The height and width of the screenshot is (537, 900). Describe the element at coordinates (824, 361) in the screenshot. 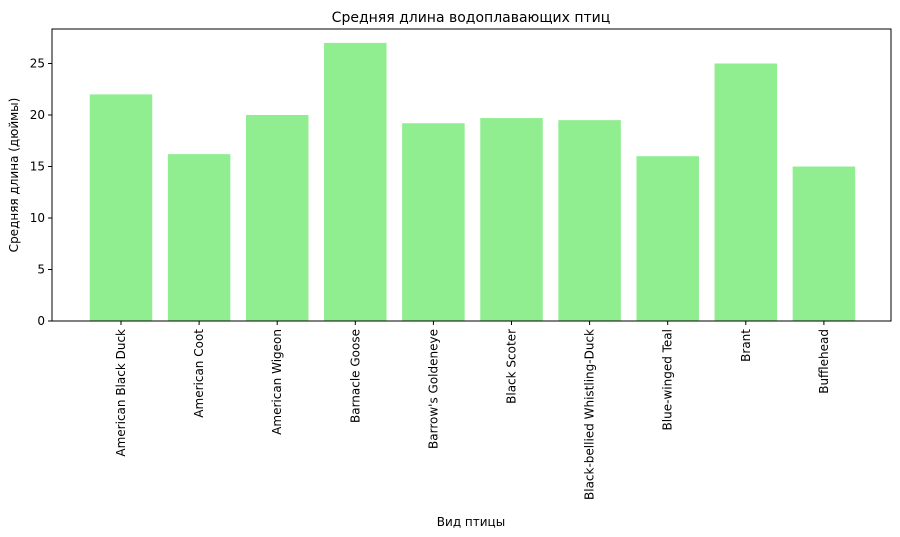

I see `x-tick-label: Bufflehead` at that location.